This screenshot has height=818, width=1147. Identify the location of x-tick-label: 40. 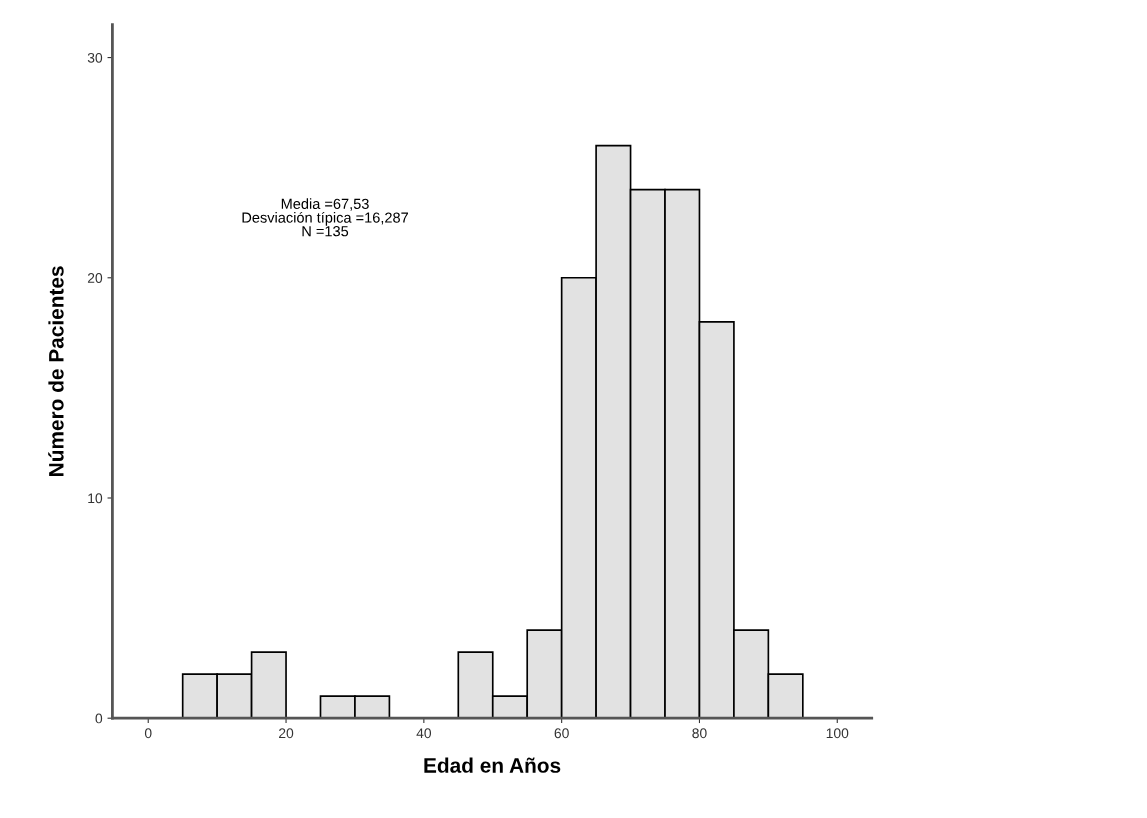
(424, 733).